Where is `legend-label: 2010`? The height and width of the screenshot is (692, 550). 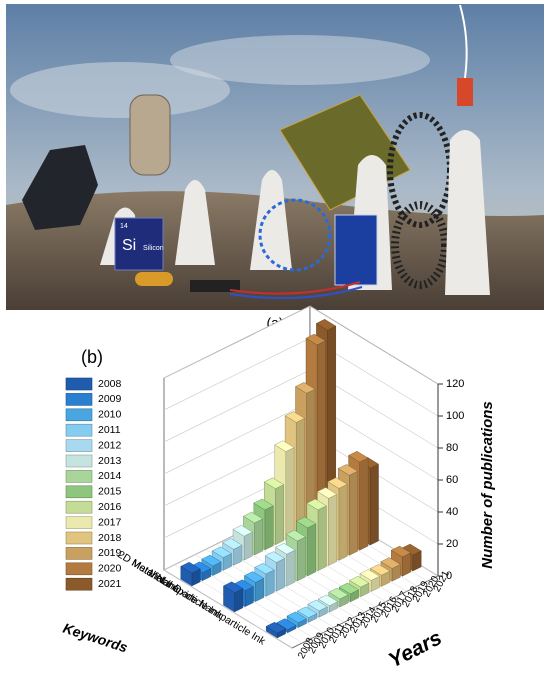
legend-label: 2010 is located at coordinates (110, 415).